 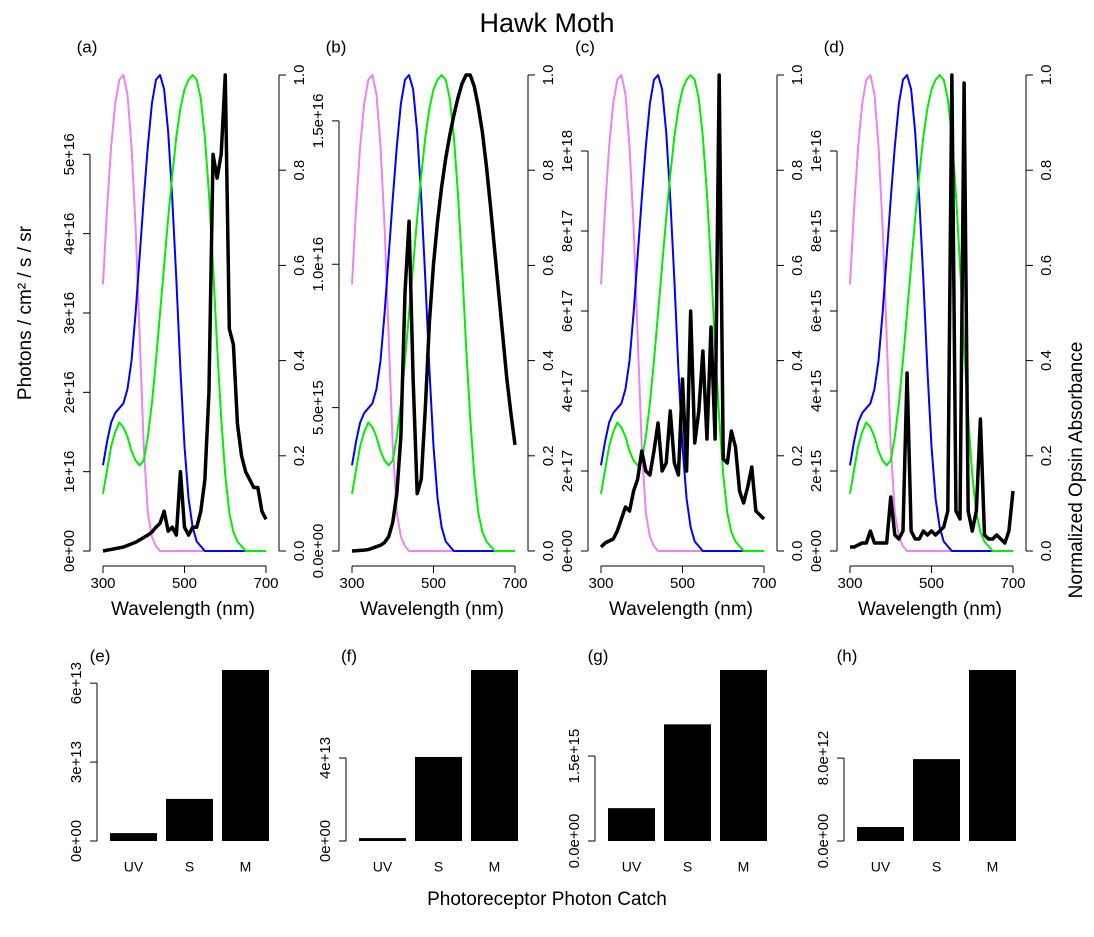 What do you see at coordinates (69, 234) in the screenshot?
I see `y-tick-label: 4e+16` at bounding box center [69, 234].